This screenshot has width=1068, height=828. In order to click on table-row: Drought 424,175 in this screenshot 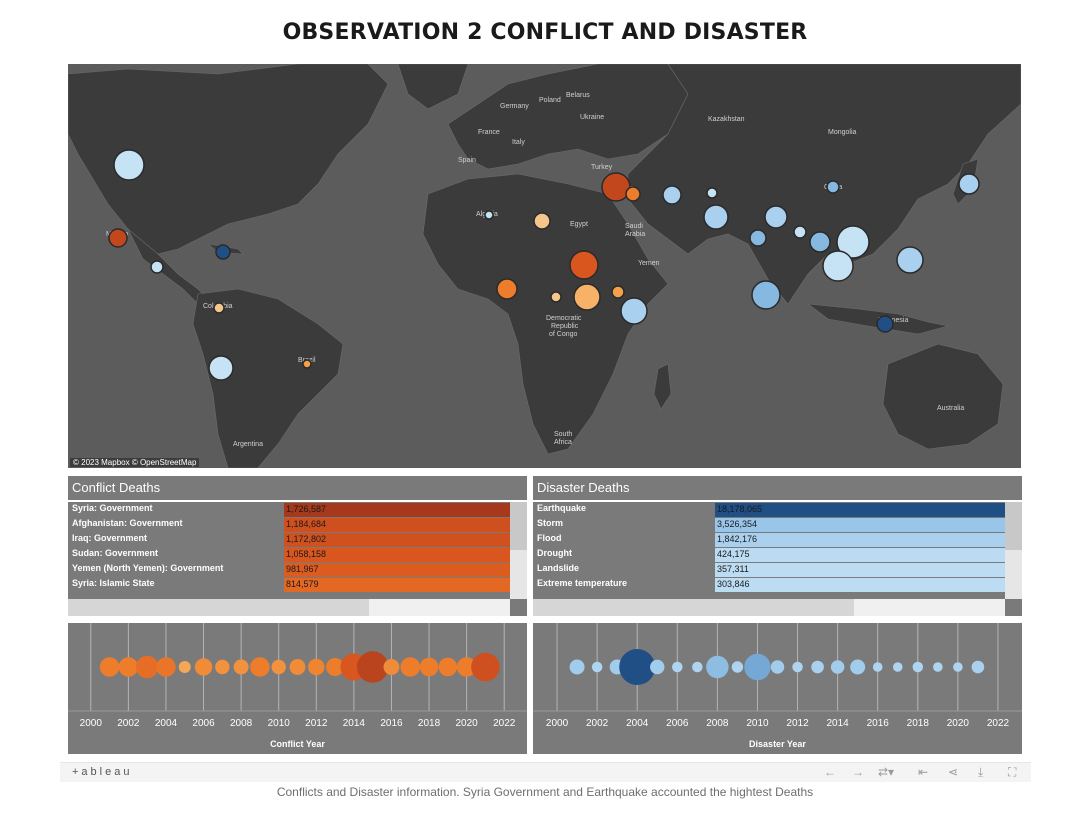, I will do `click(777, 554)`.